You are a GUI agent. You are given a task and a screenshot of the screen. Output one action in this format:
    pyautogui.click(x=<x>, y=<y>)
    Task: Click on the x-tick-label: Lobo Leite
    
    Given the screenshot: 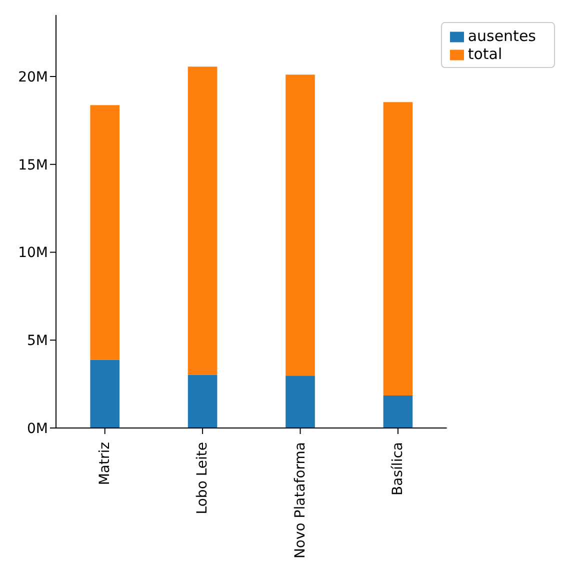 What is the action you would take?
    pyautogui.click(x=202, y=478)
    